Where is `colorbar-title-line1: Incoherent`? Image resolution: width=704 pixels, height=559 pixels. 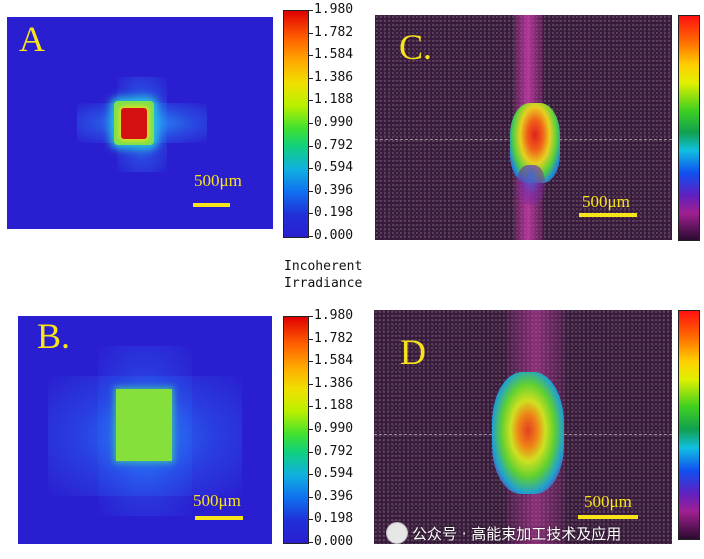 colorbar-title-line1: Incoherent is located at coordinates (323, 266).